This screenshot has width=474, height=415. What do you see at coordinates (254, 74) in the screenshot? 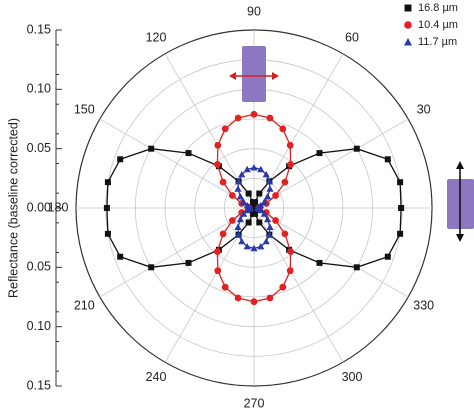
I see `horizontal-polarization-inset` at bounding box center [254, 74].